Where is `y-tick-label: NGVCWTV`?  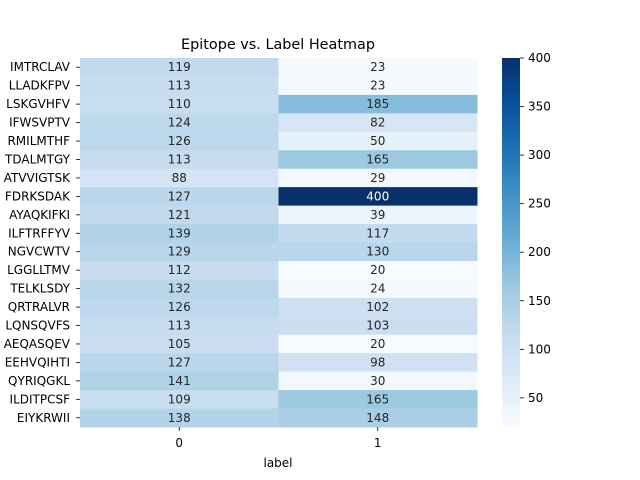 y-tick-label: NGVCWTV is located at coordinates (39, 252).